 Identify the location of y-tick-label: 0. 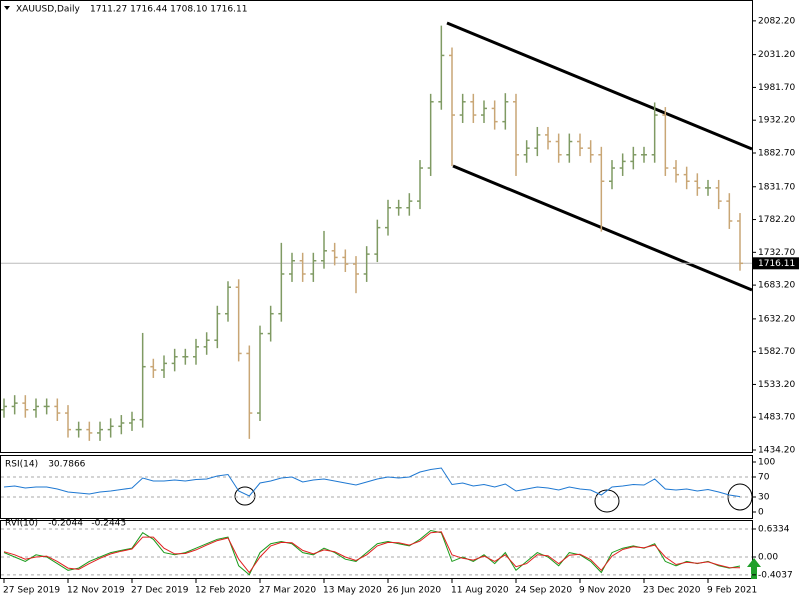
(761, 513).